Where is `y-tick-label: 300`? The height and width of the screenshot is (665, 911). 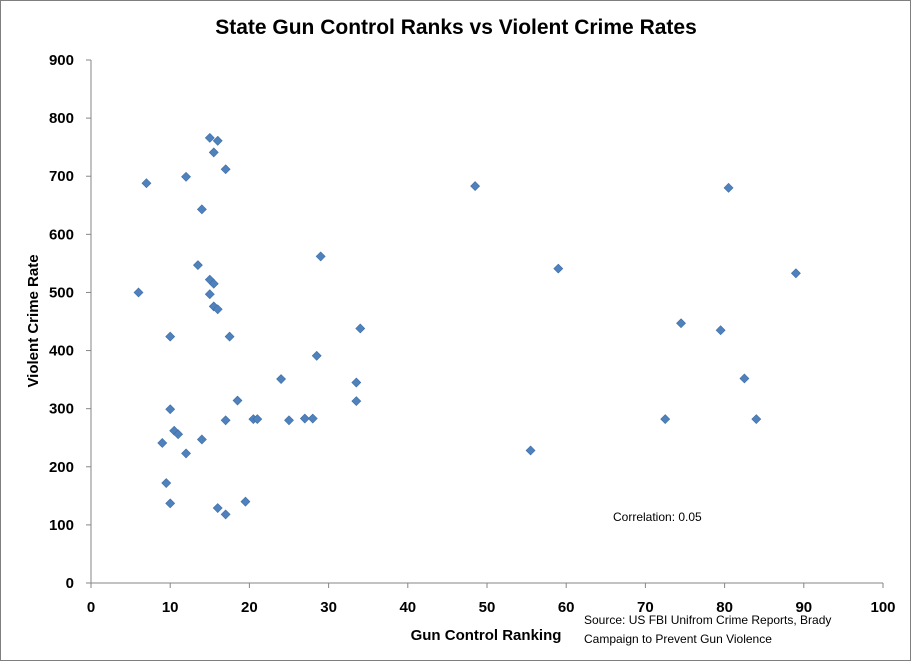
y-tick-label: 300 is located at coordinates (61, 409).